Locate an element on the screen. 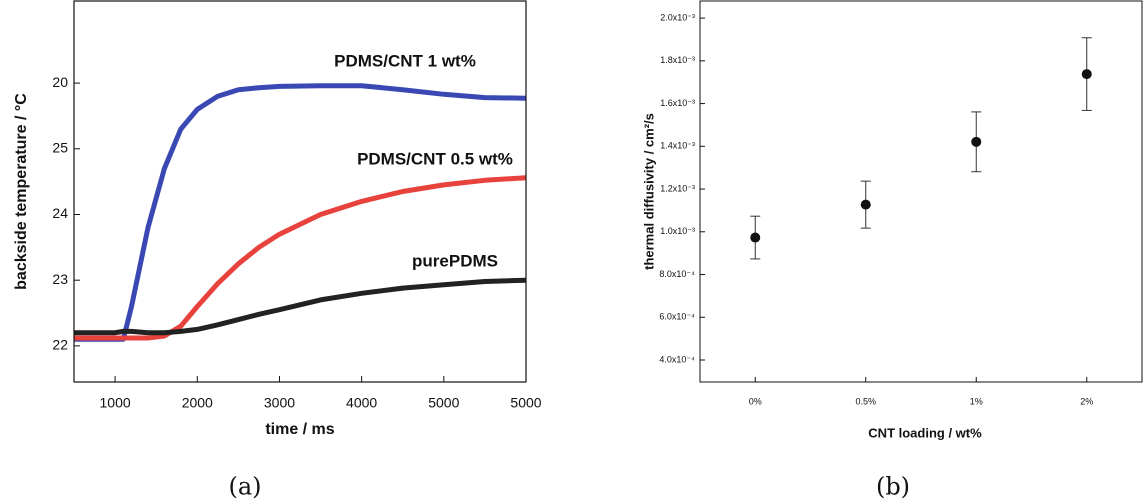 The image size is (1143, 502). y-tick-label: 6.0x10⁻⁴ is located at coordinates (677, 317).